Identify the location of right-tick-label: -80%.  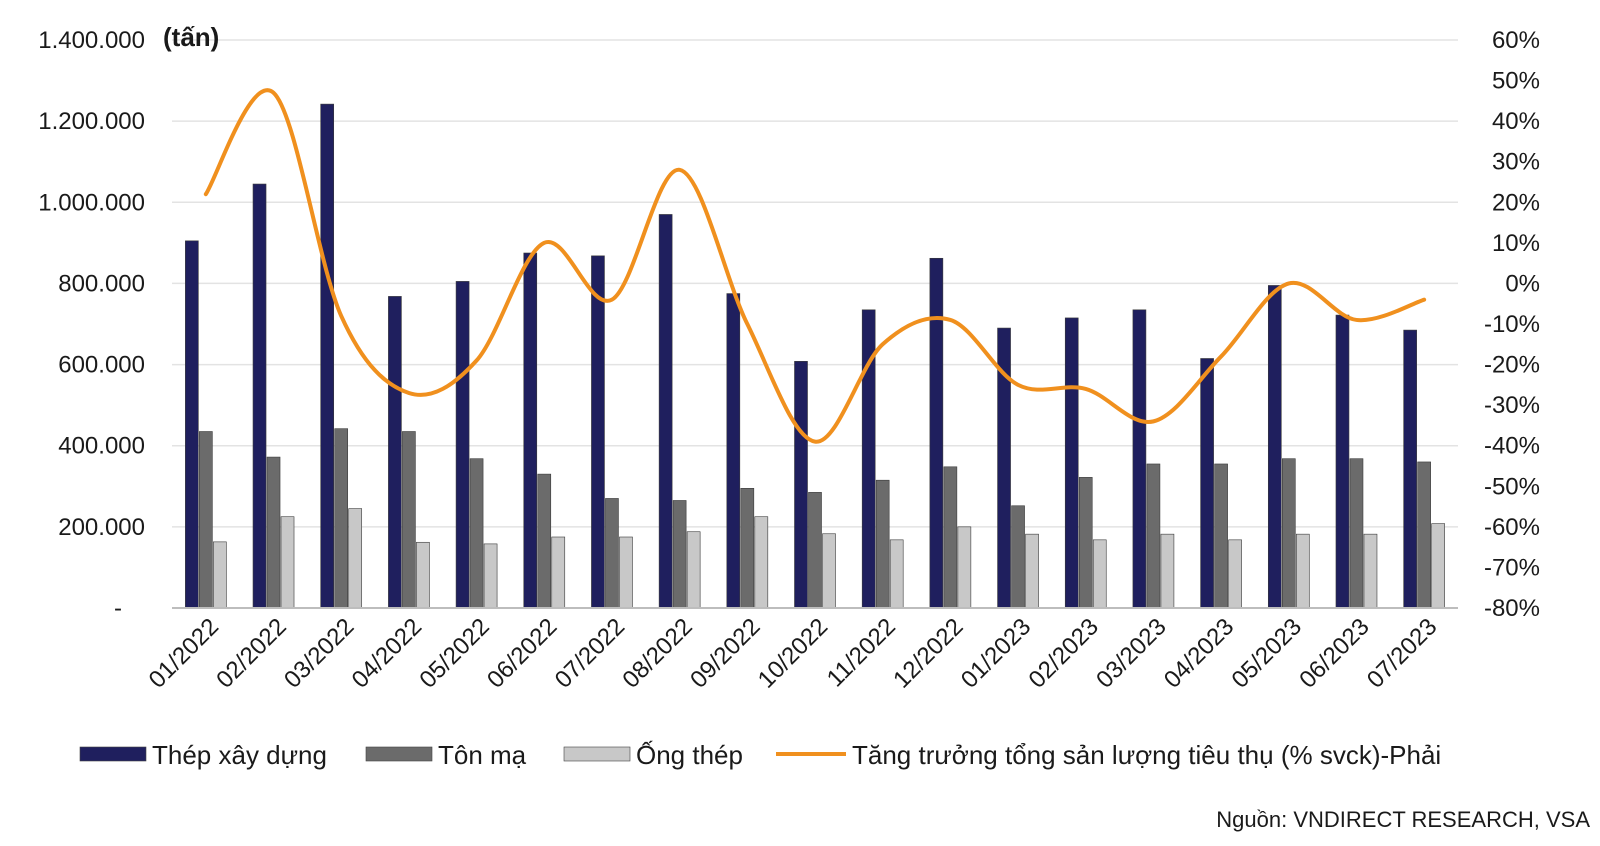
(1512, 608).